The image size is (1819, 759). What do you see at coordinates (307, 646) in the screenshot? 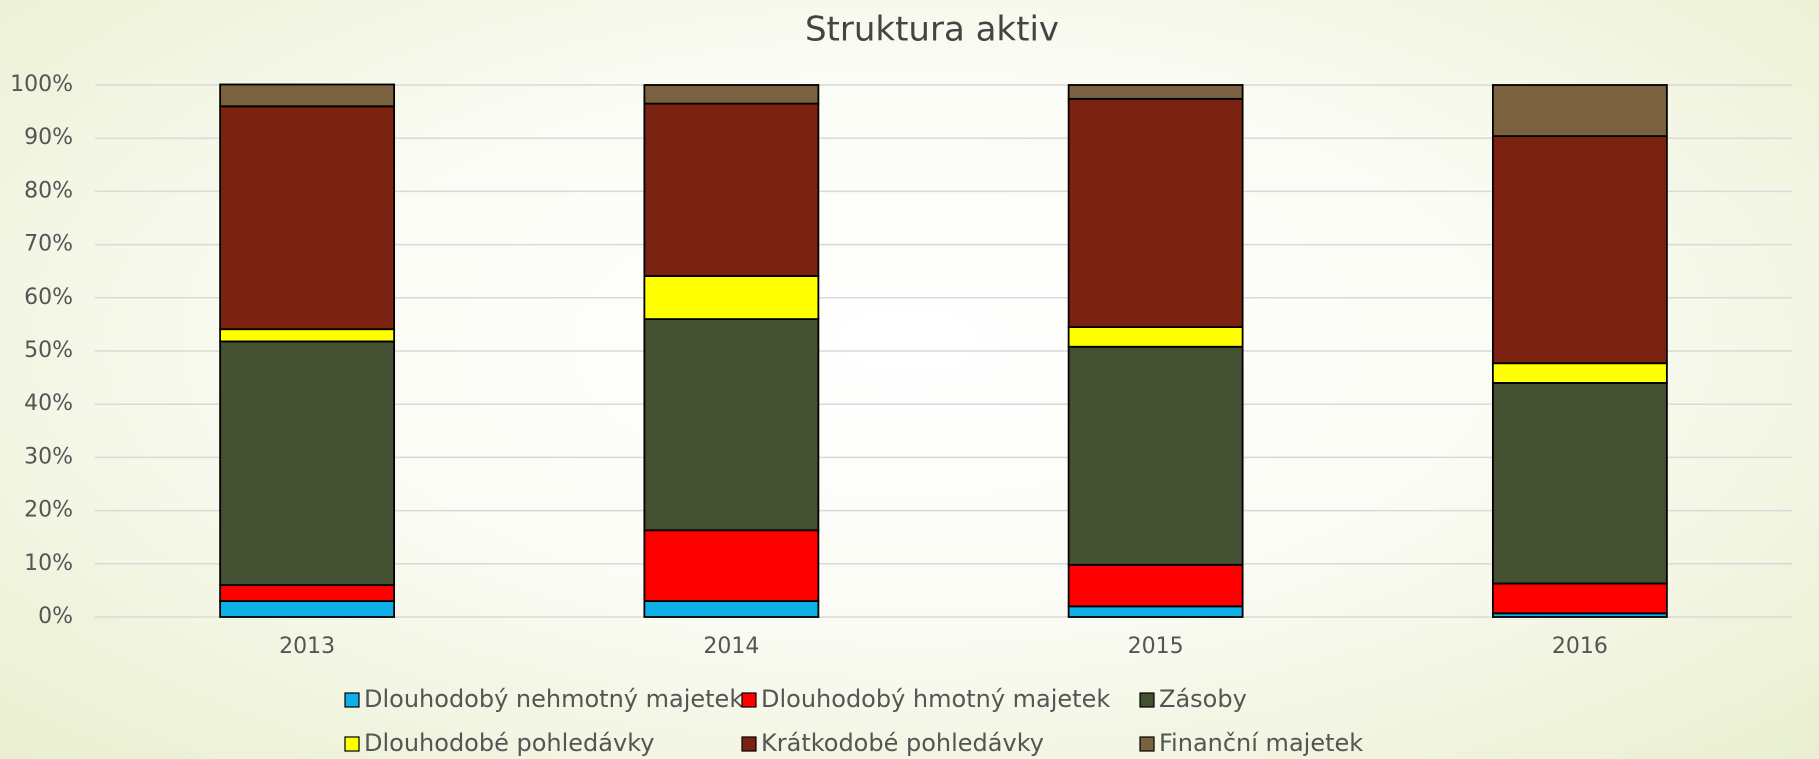
I see `x-tick-label: 2013` at bounding box center [307, 646].